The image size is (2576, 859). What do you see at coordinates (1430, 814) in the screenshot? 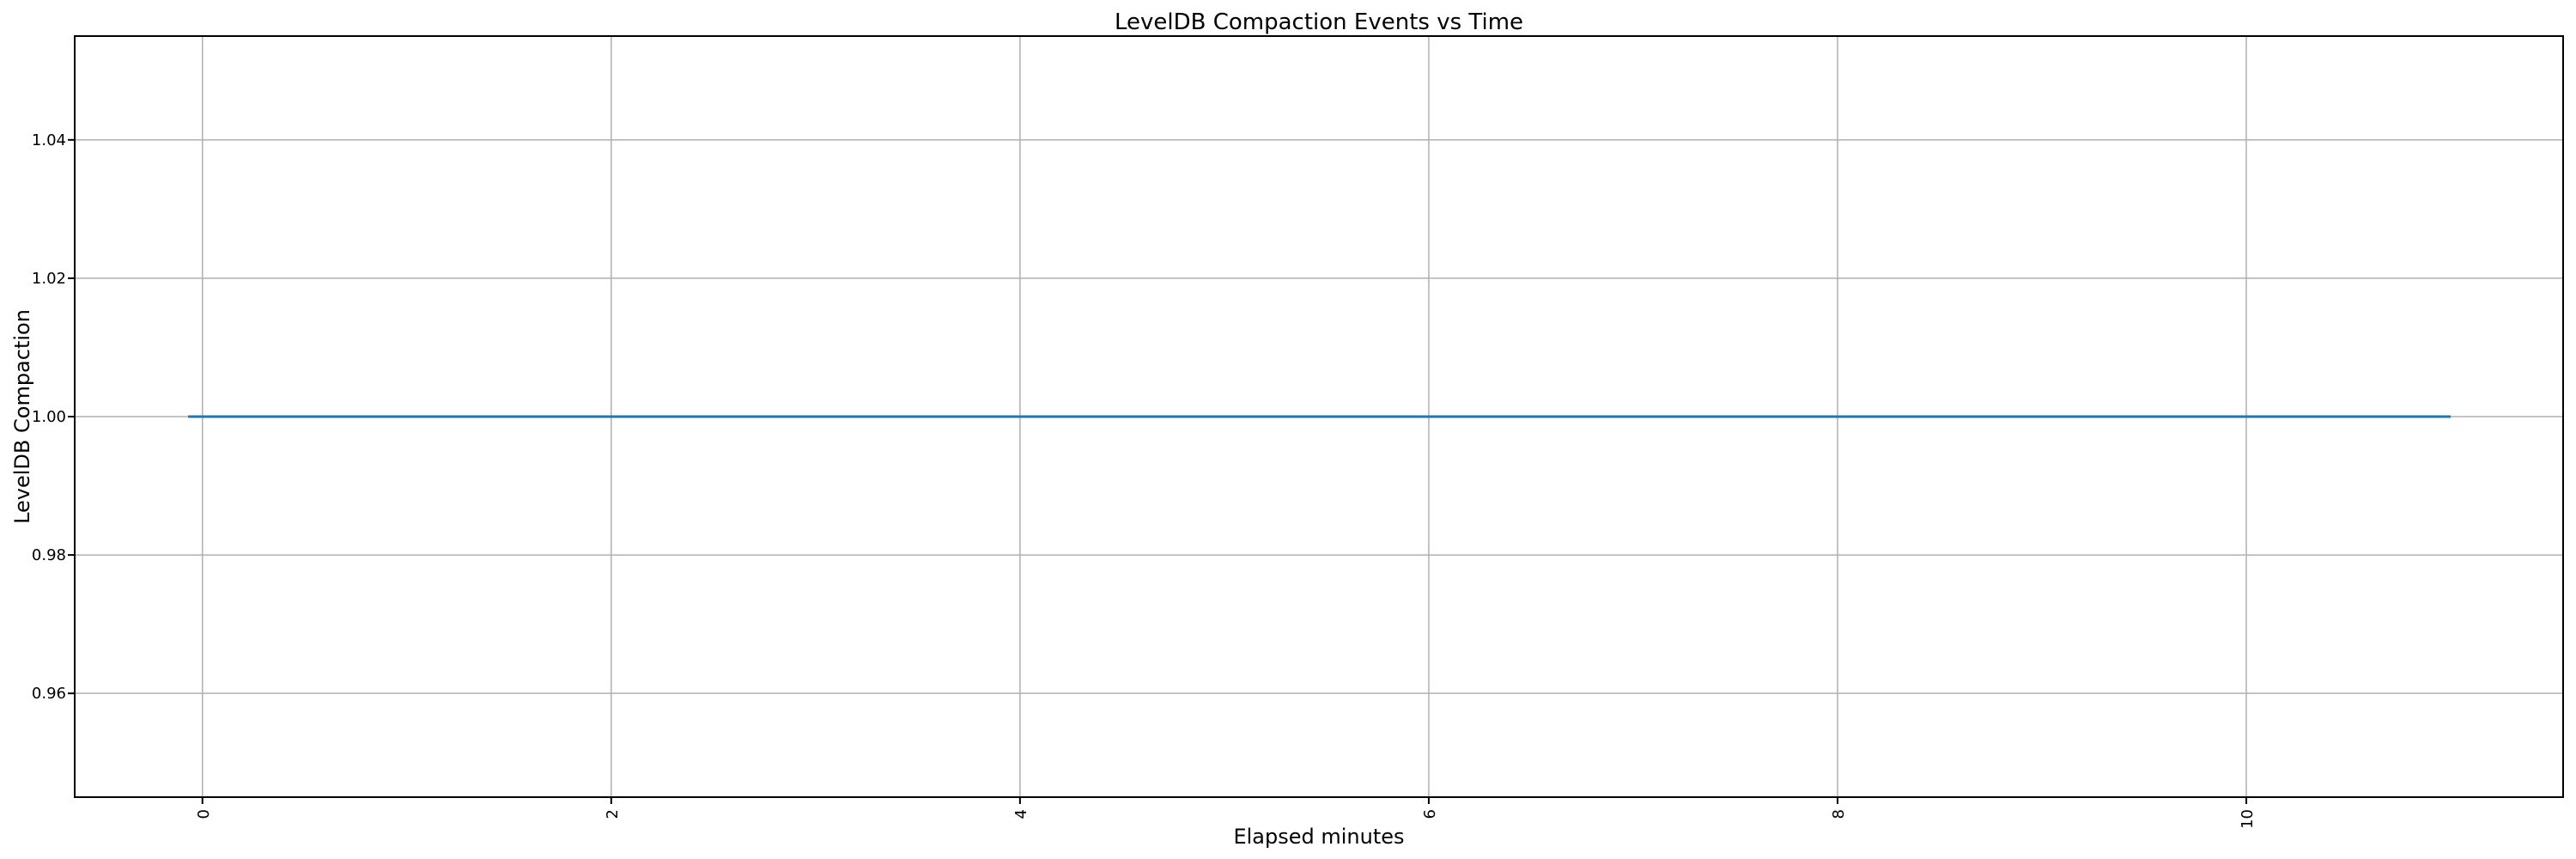
I see `x-tick-label: 6` at bounding box center [1430, 814].